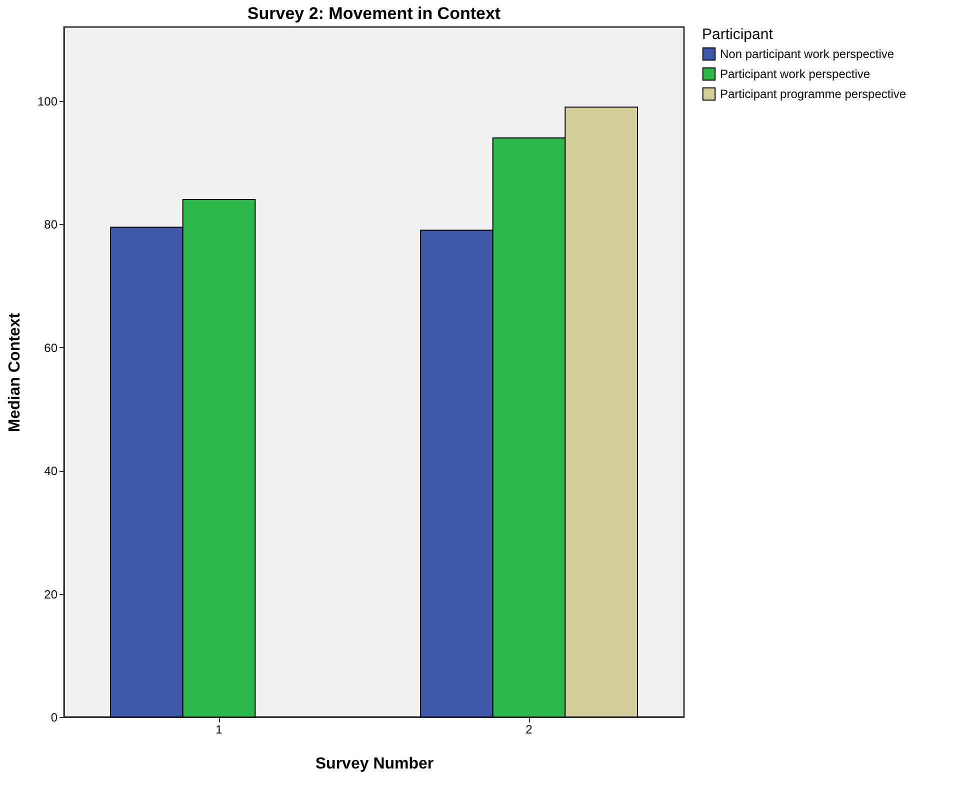 The width and height of the screenshot is (979, 809). What do you see at coordinates (47, 101) in the screenshot?
I see `y-tick-label: 100` at bounding box center [47, 101].